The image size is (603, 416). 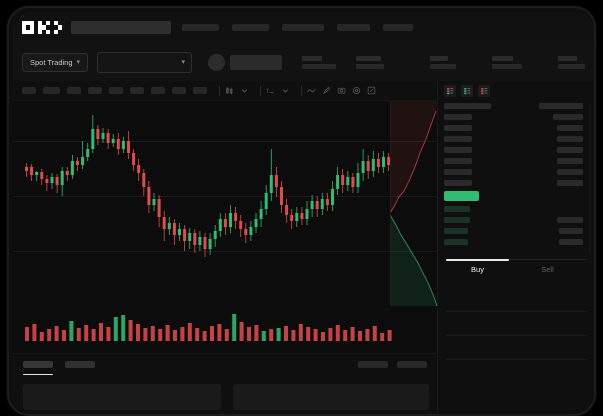 I want to click on svg-text: f, so click(x=268, y=92).